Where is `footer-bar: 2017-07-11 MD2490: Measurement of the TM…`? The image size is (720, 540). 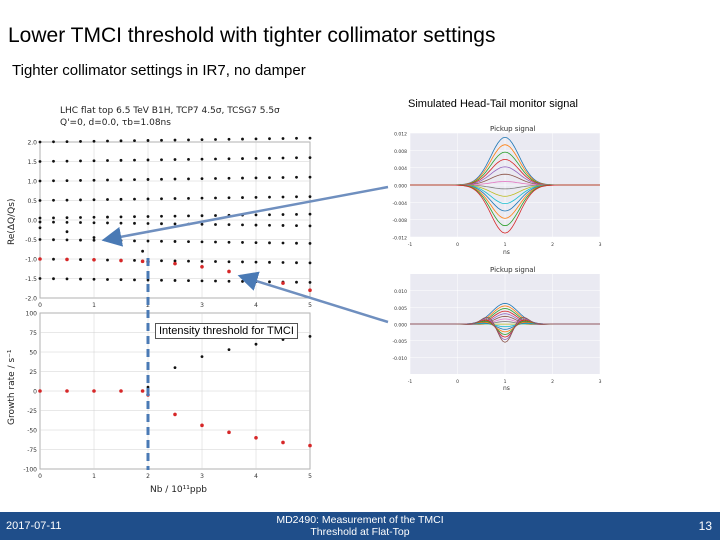 footer-bar: 2017-07-11 MD2490: Measurement of the TM… is located at coordinates (360, 526).